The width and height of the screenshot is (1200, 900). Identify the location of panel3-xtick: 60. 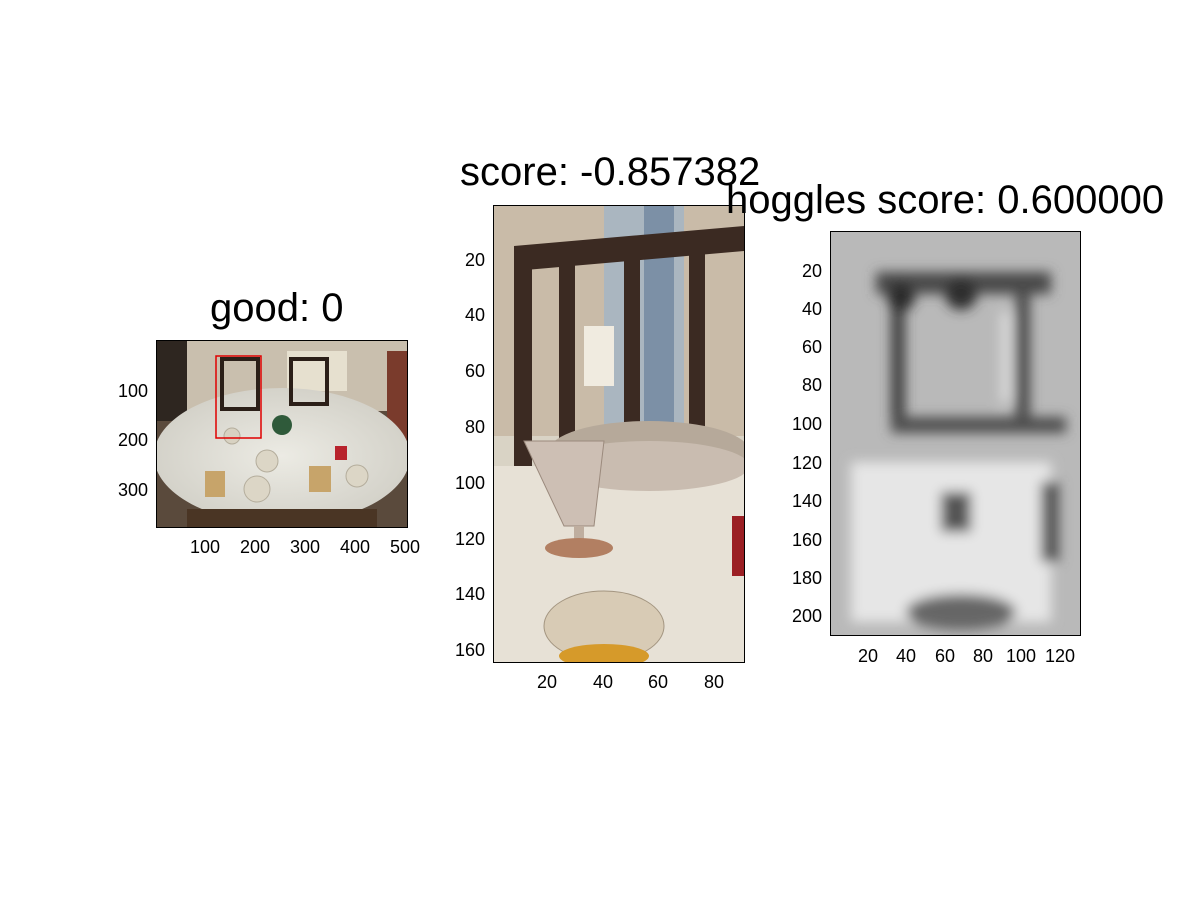
(945, 656).